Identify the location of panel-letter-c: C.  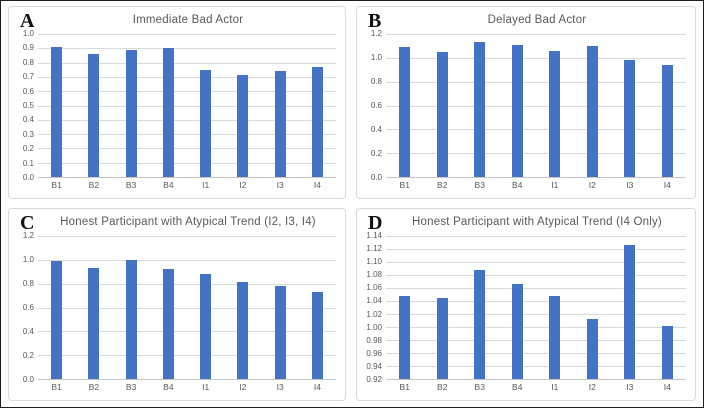
(27, 223).